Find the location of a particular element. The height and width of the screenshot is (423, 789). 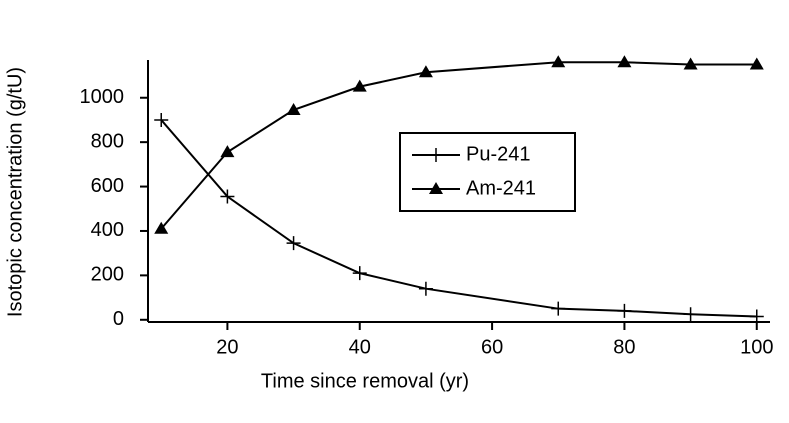

x-tick-label: 40 is located at coordinates (360, 347).